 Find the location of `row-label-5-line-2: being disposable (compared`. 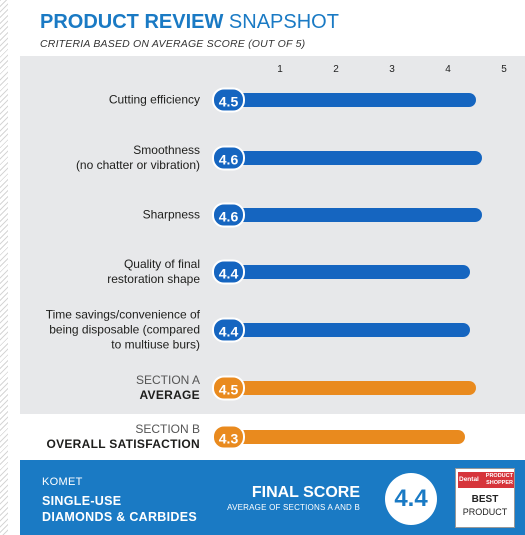

row-label-5-line-2: being disposable (compared is located at coordinates (124, 329).